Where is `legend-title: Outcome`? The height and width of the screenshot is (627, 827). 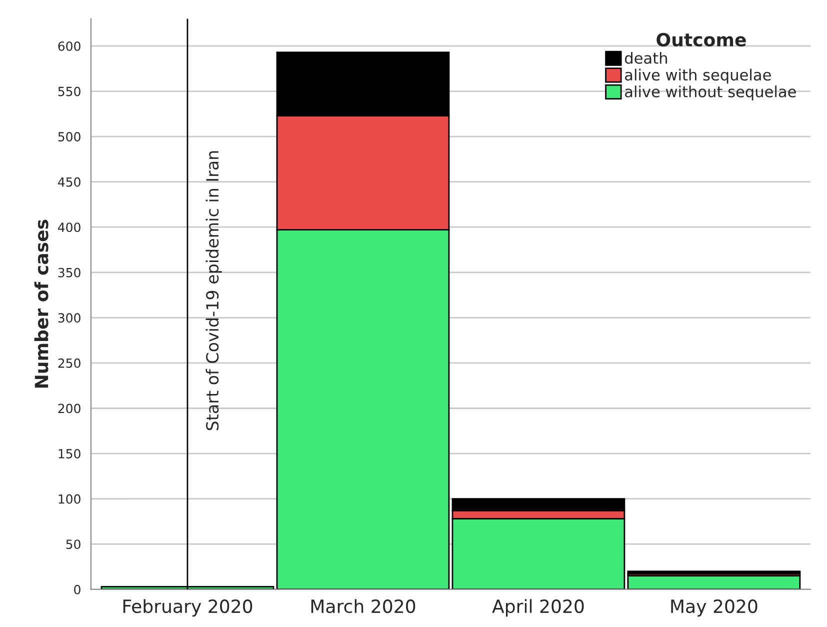 legend-title: Outcome is located at coordinates (701, 39).